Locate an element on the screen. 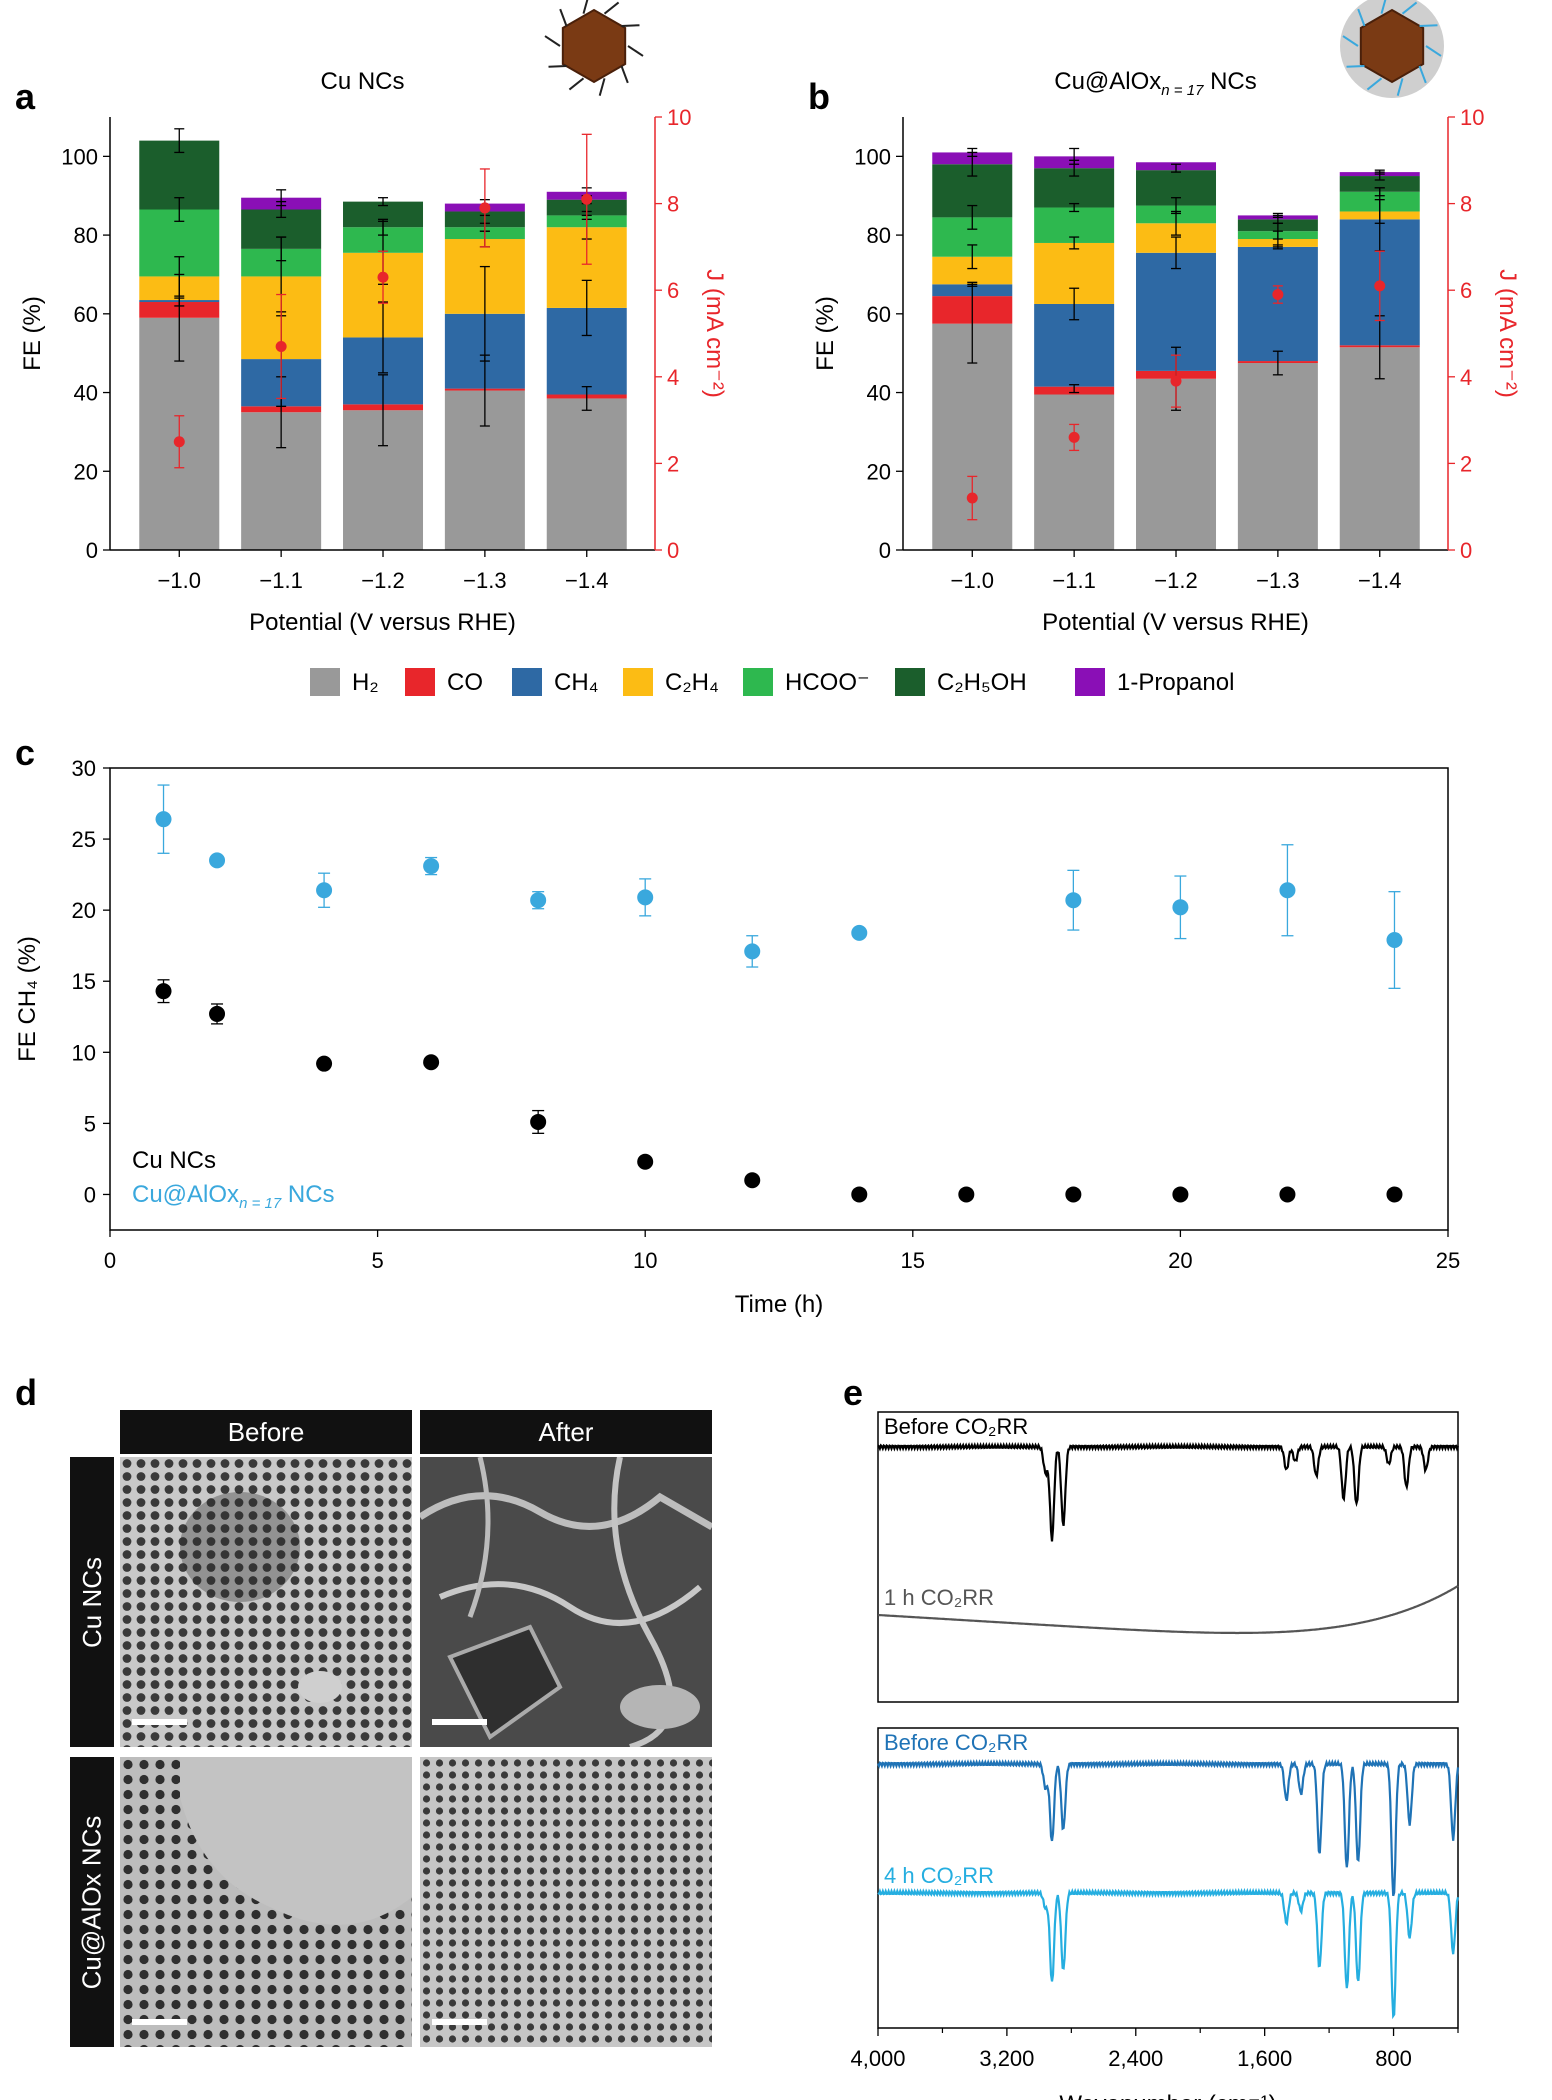 The width and height of the screenshot is (1552, 2100). tem-row-cu-label: Cu NCs is located at coordinates (91, 1602).